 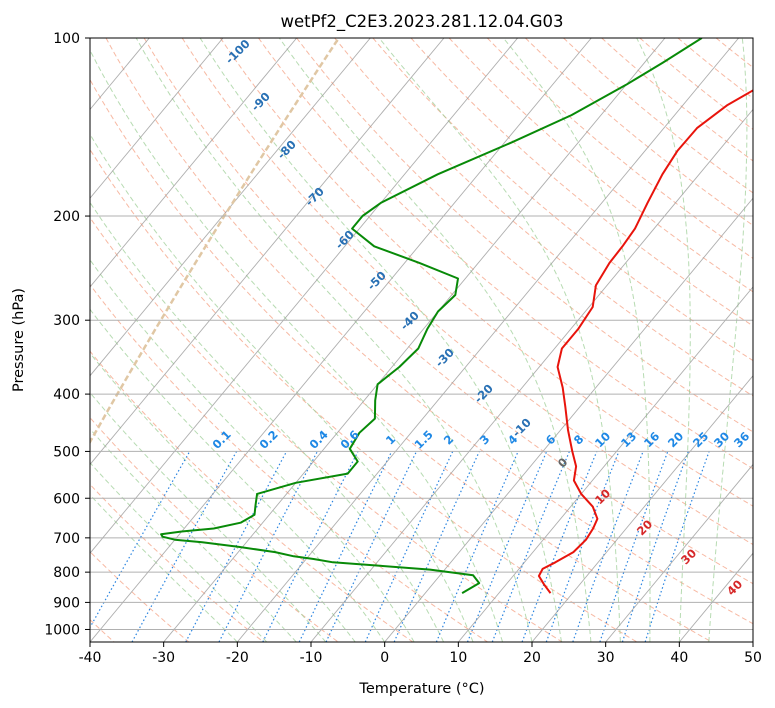 What do you see at coordinates (19, 340) in the screenshot?
I see `y-axis-title: Pressure (hPa)` at bounding box center [19, 340].